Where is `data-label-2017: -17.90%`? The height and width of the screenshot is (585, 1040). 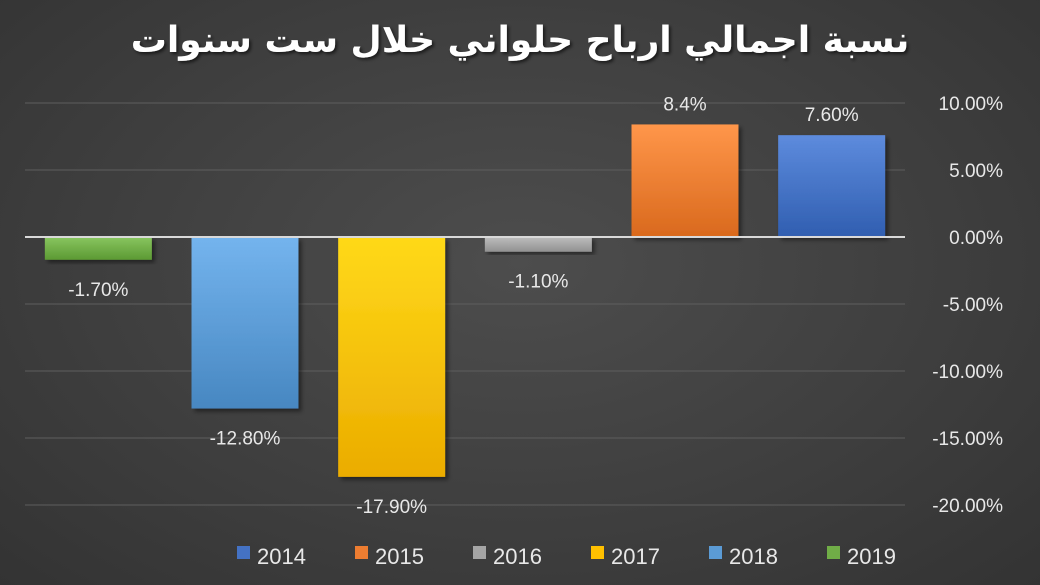
data-label-2017: -17.90% is located at coordinates (391, 507).